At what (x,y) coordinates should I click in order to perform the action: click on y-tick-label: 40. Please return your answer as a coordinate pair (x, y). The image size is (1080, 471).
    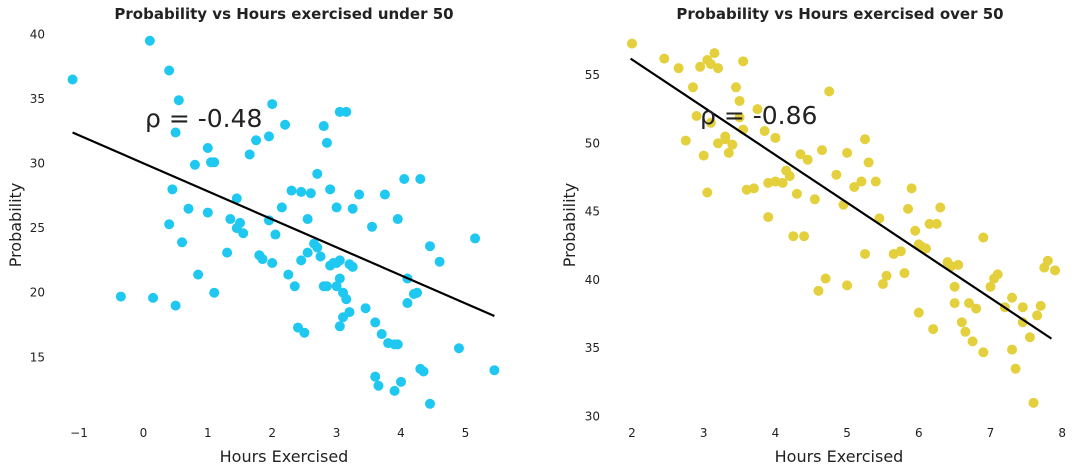
    Looking at the image, I should click on (37, 34).